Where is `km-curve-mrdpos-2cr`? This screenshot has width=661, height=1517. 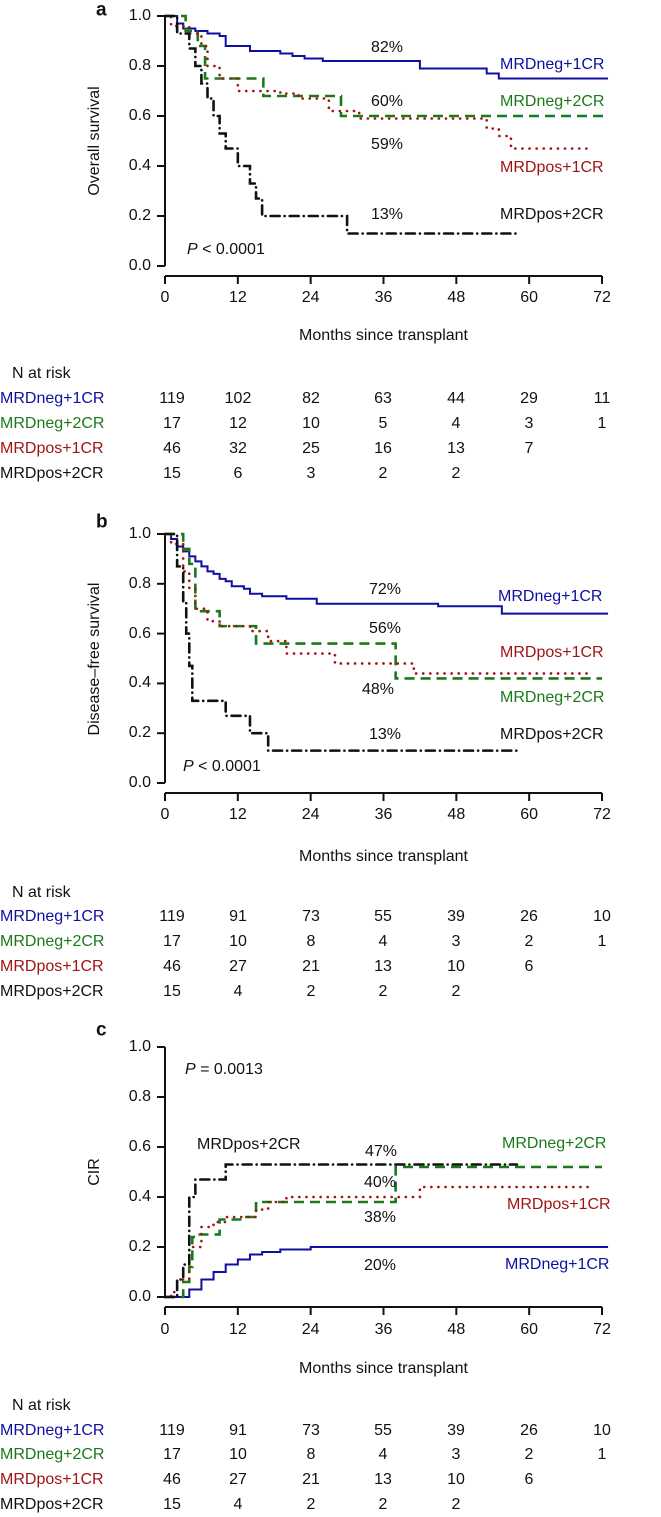
km-curve-mrdpos-2cr is located at coordinates (341, 1231).